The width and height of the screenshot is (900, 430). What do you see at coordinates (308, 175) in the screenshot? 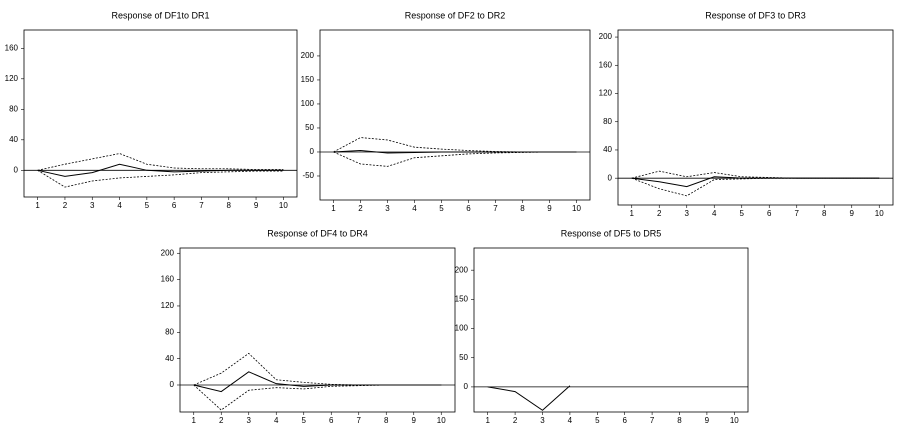
I see `y-tick-label: -50` at bounding box center [308, 175].